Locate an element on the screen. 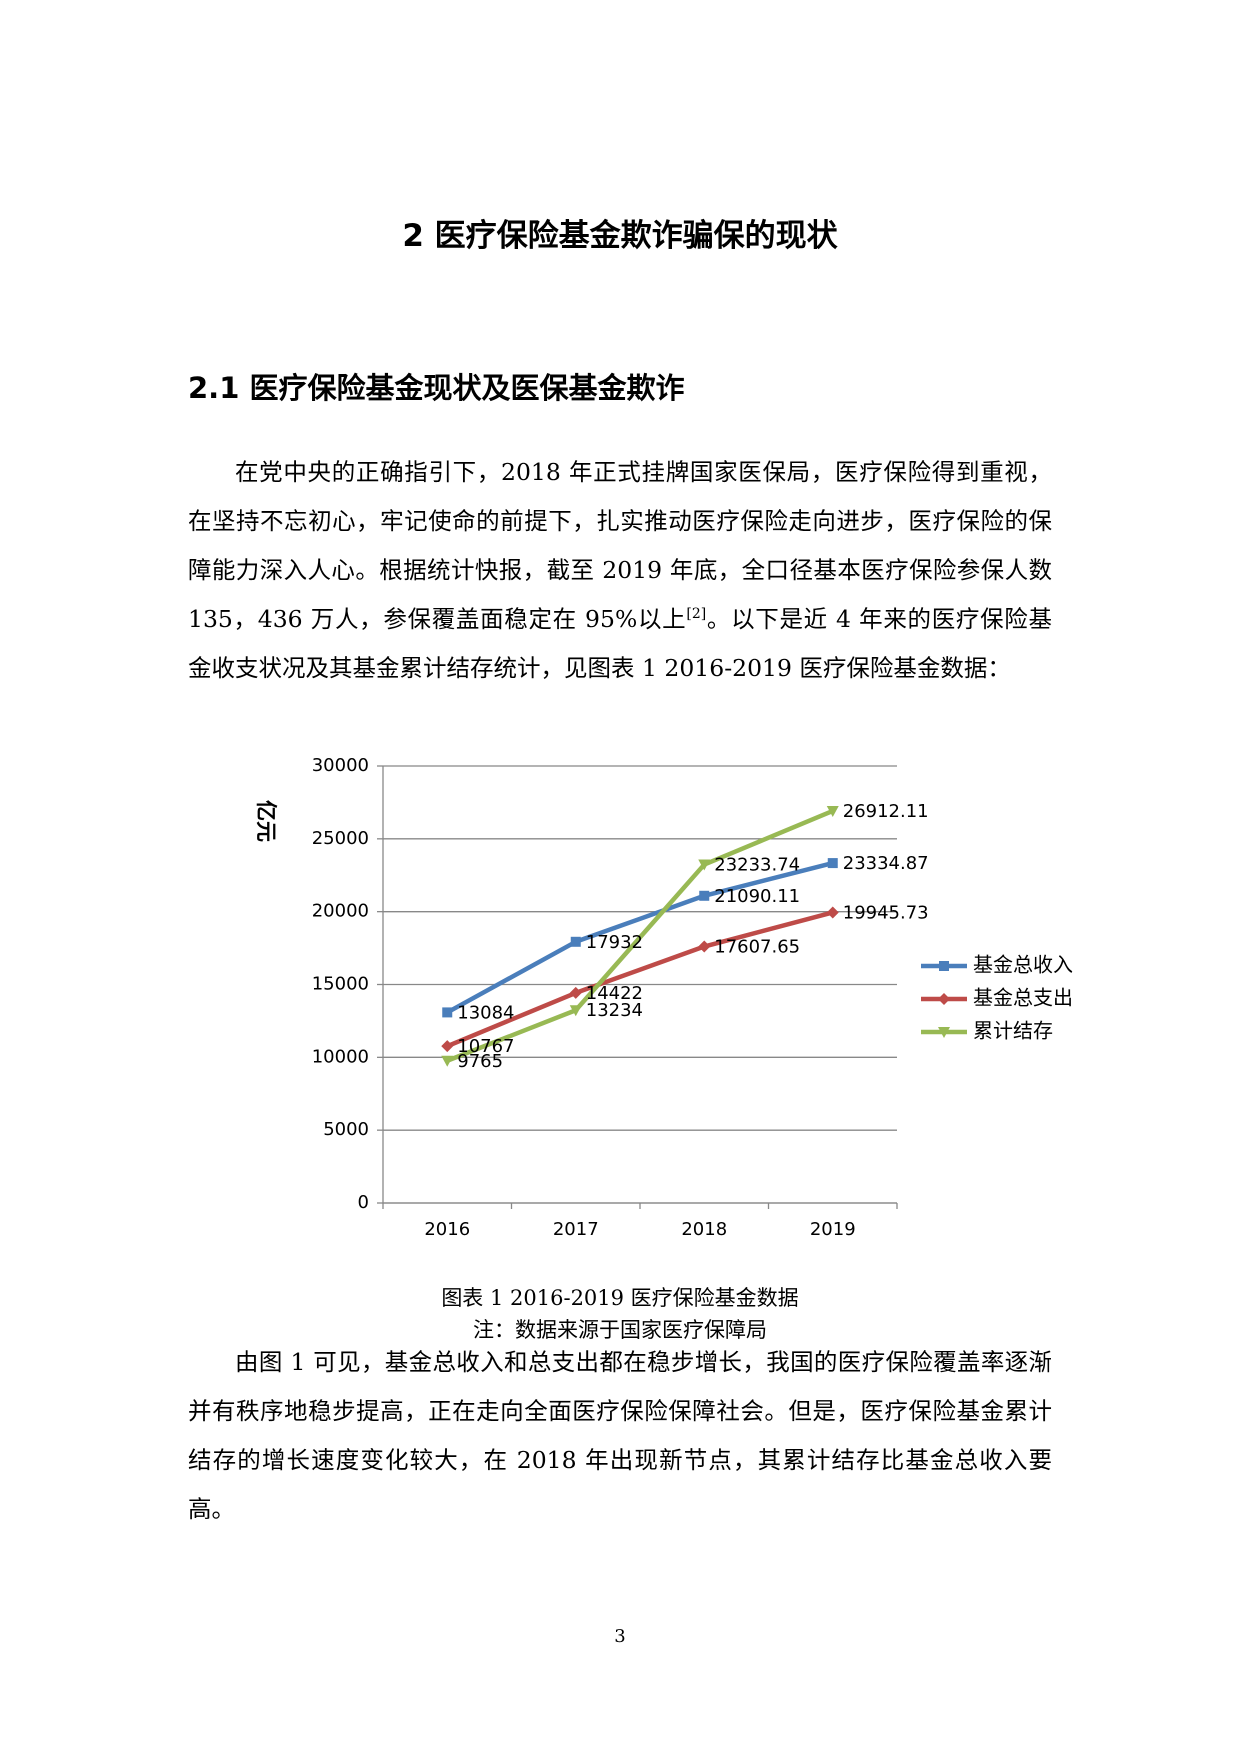  data-label: 17932 is located at coordinates (614, 942).